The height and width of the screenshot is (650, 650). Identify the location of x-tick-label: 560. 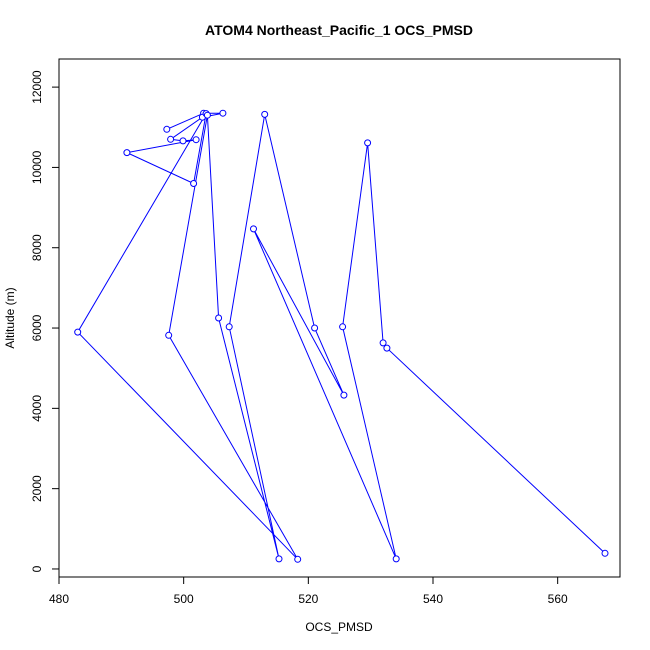
(558, 599).